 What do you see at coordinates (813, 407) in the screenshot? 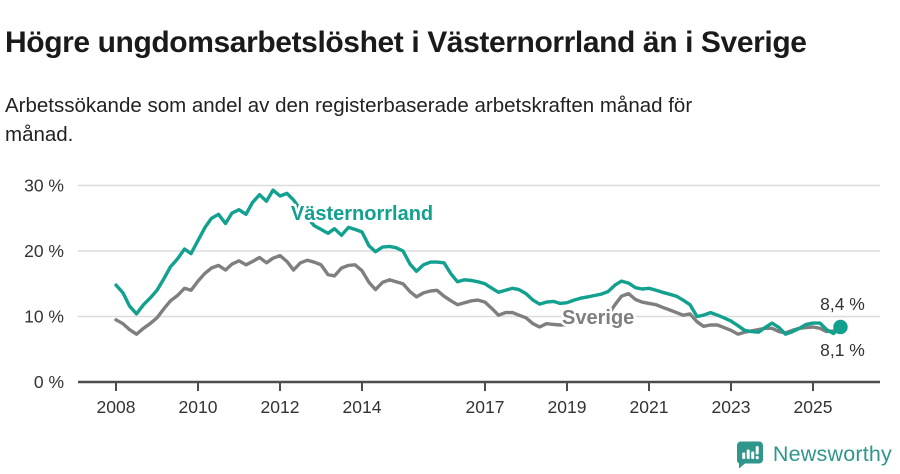
I see `x-tick-label: 2025` at bounding box center [813, 407].